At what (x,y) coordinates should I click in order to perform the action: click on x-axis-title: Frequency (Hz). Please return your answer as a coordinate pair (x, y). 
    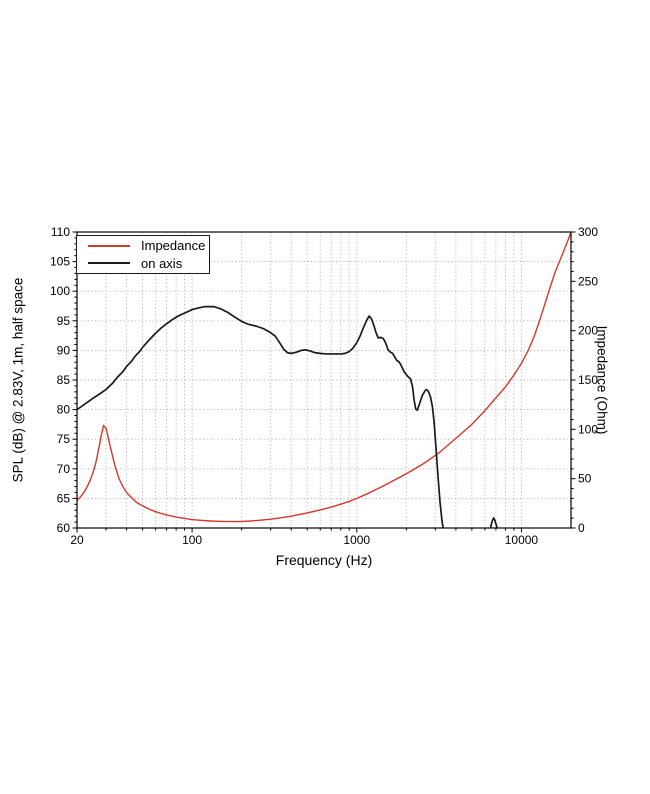
    Looking at the image, I should click on (324, 560).